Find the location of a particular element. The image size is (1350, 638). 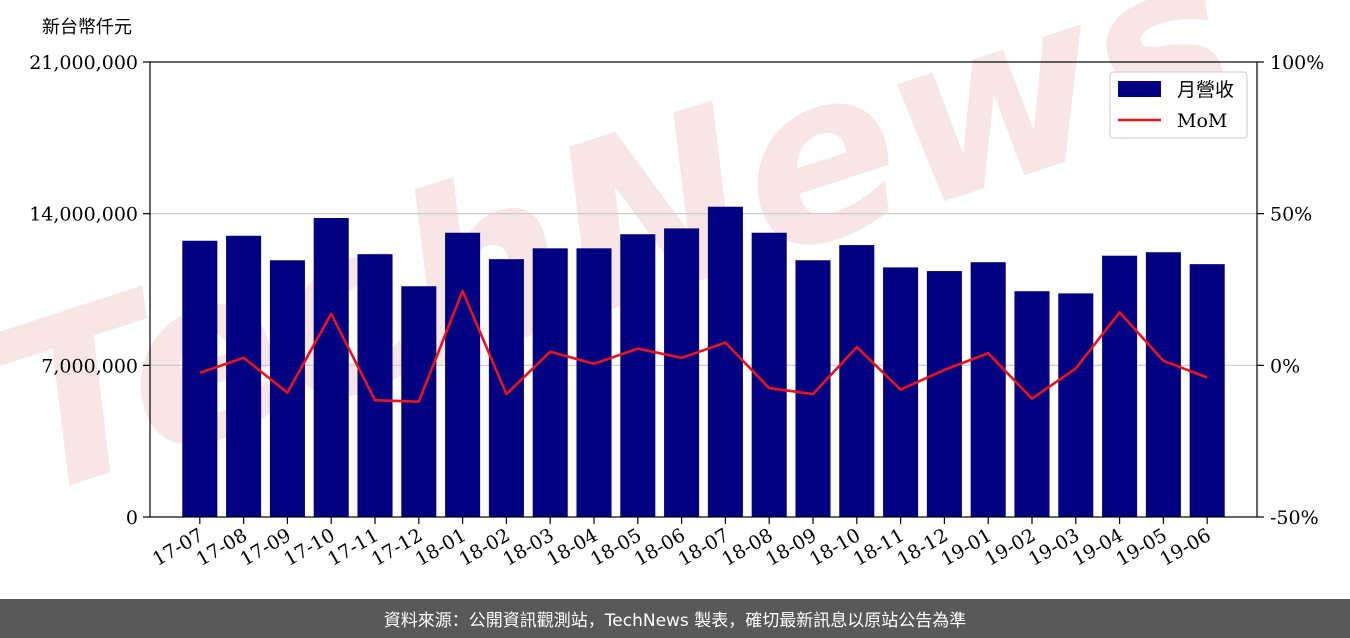

right-axis: -50% 0% 50% 100% is located at coordinates (1290, 290).